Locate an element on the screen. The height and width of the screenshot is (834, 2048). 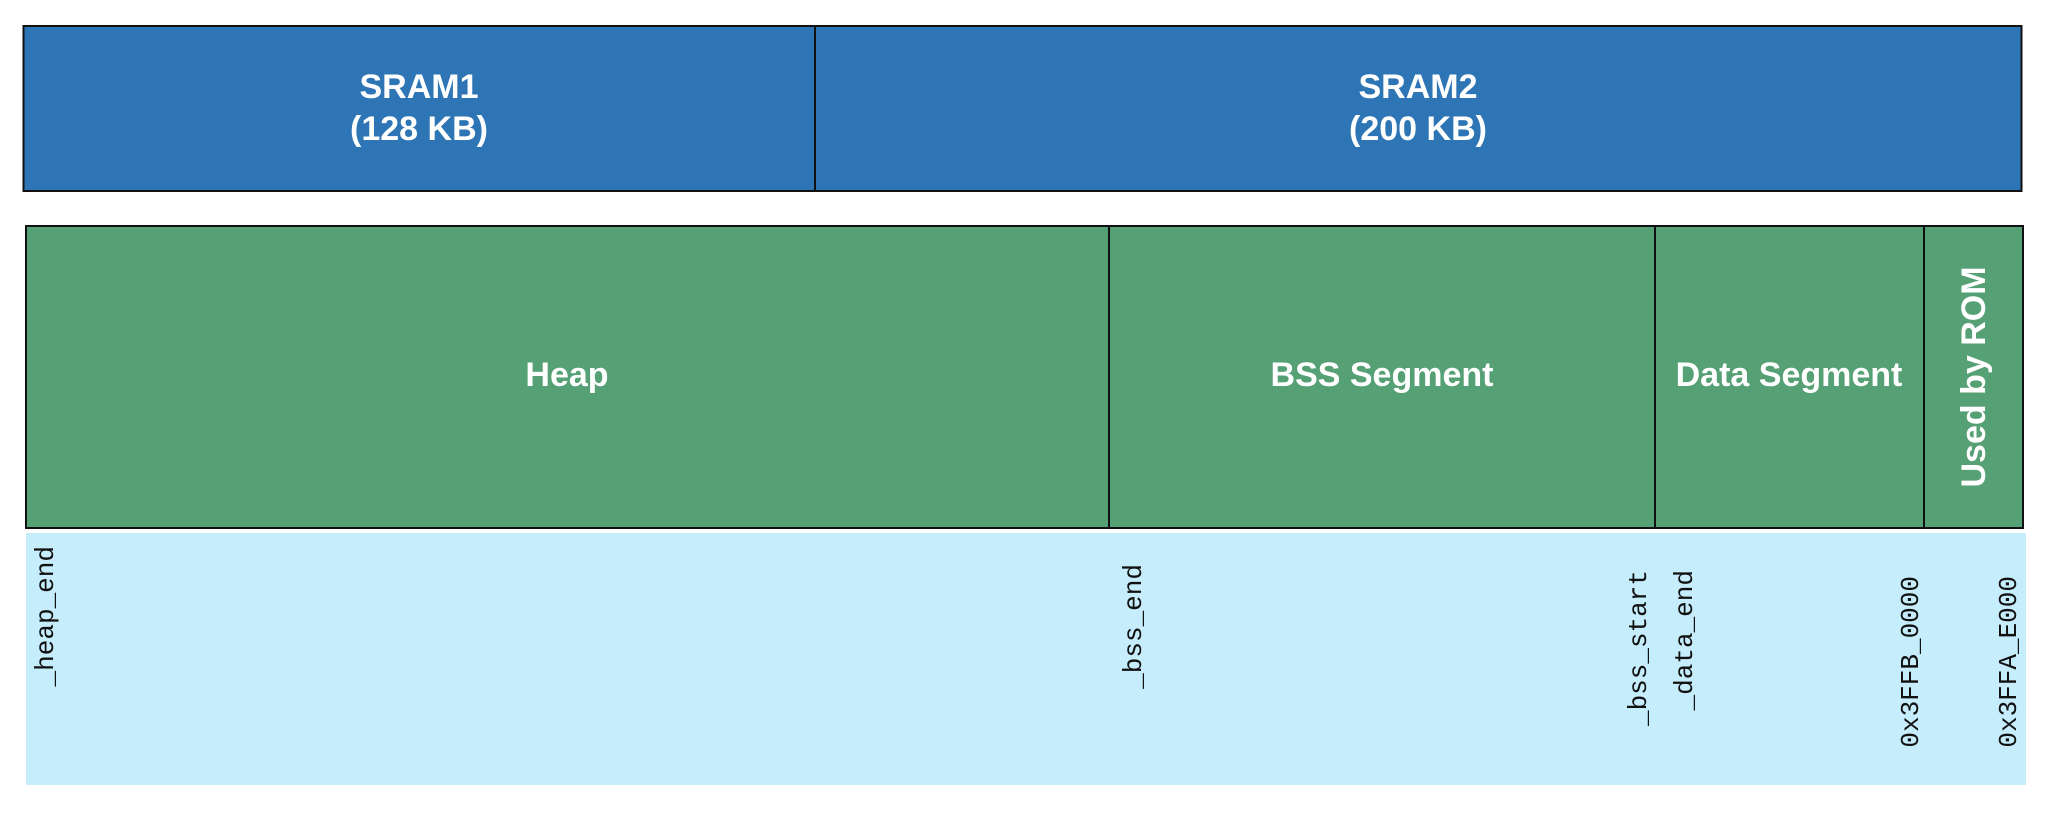
segment-label: Used by ROM is located at coordinates (1974, 376).